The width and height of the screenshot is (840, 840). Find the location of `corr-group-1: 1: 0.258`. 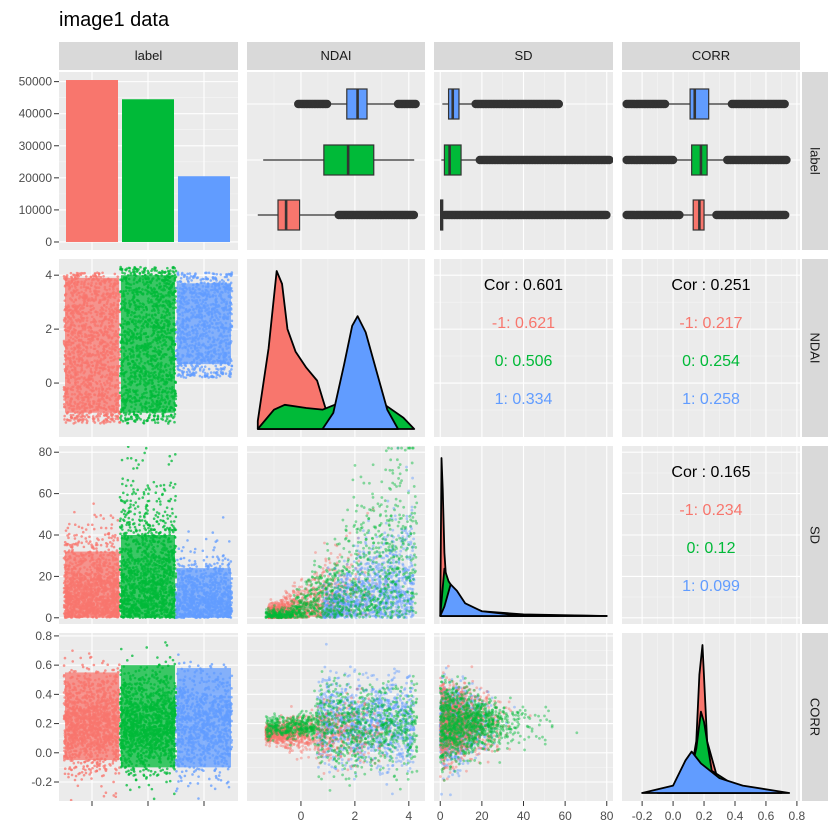

corr-group-1: 1: 0.258 is located at coordinates (711, 399).